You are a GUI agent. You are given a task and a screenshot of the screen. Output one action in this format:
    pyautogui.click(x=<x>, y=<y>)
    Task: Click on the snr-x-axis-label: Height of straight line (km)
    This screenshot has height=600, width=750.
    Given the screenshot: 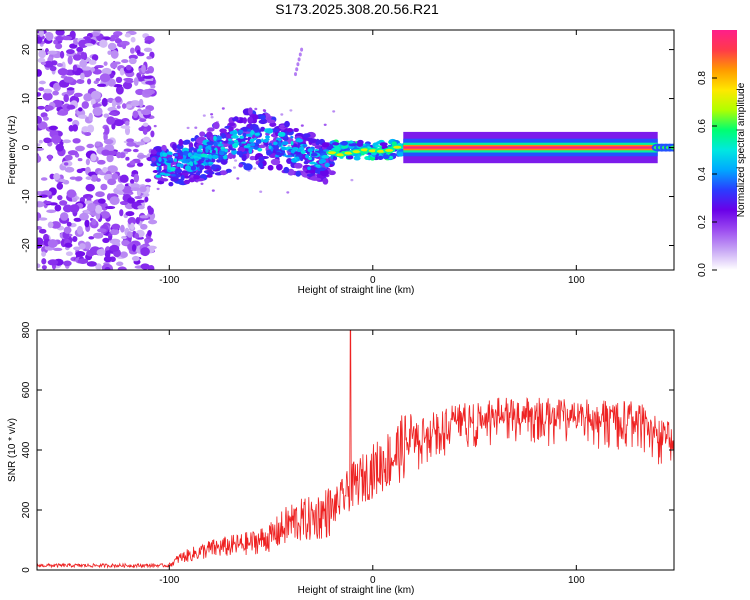 What is the action you would take?
    pyautogui.click(x=356, y=590)
    